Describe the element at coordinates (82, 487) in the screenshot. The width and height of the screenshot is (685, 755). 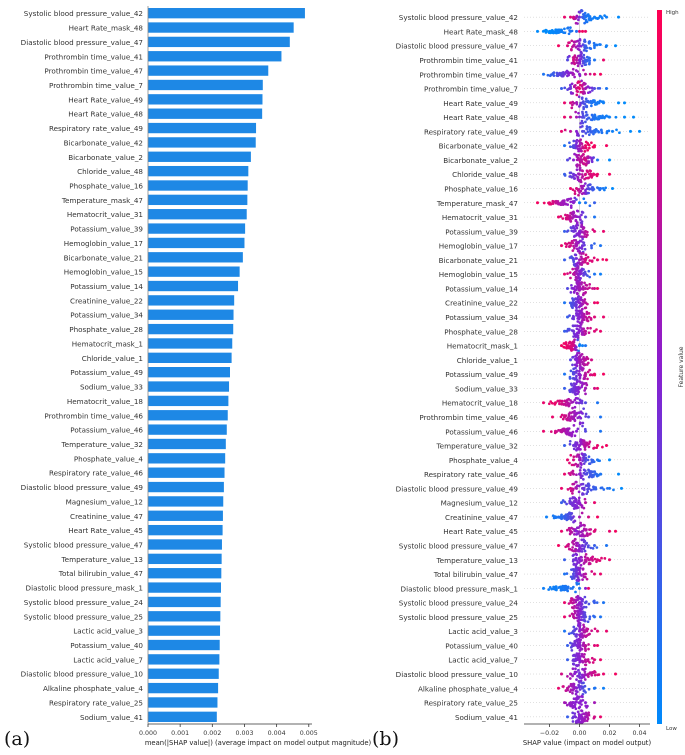
I see `bar-category-label: Diastolic blood pressure_value_49` at that location.